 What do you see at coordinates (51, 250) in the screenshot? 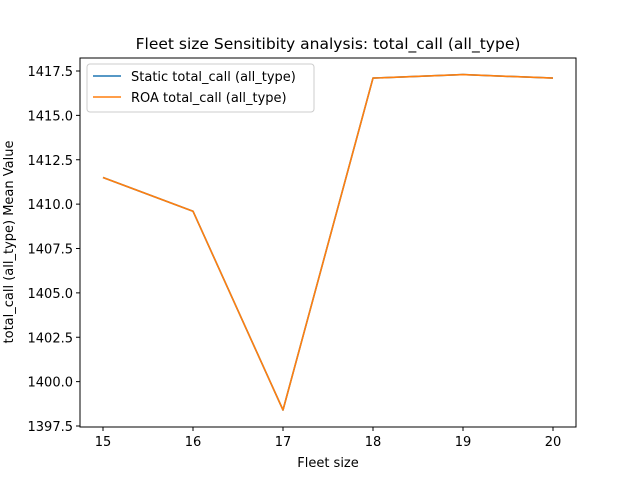
I see `y-tick-label: 1407.5` at bounding box center [51, 250].